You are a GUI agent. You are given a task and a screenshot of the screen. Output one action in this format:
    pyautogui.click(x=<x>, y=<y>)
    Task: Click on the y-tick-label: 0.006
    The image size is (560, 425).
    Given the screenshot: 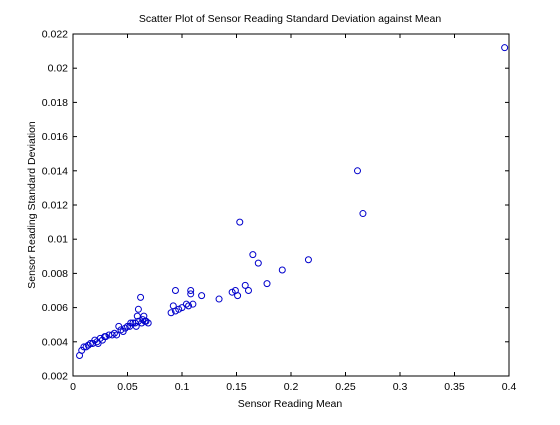 What is the action you would take?
    pyautogui.click(x=55, y=308)
    